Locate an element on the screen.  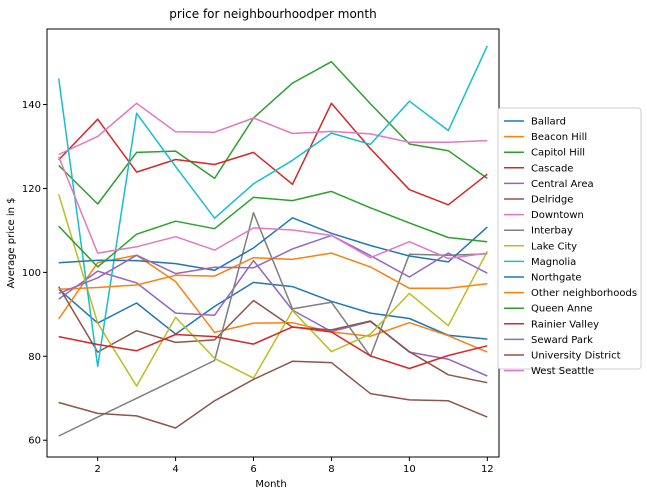
legend-label-downtown: Downtown is located at coordinates (557, 215).